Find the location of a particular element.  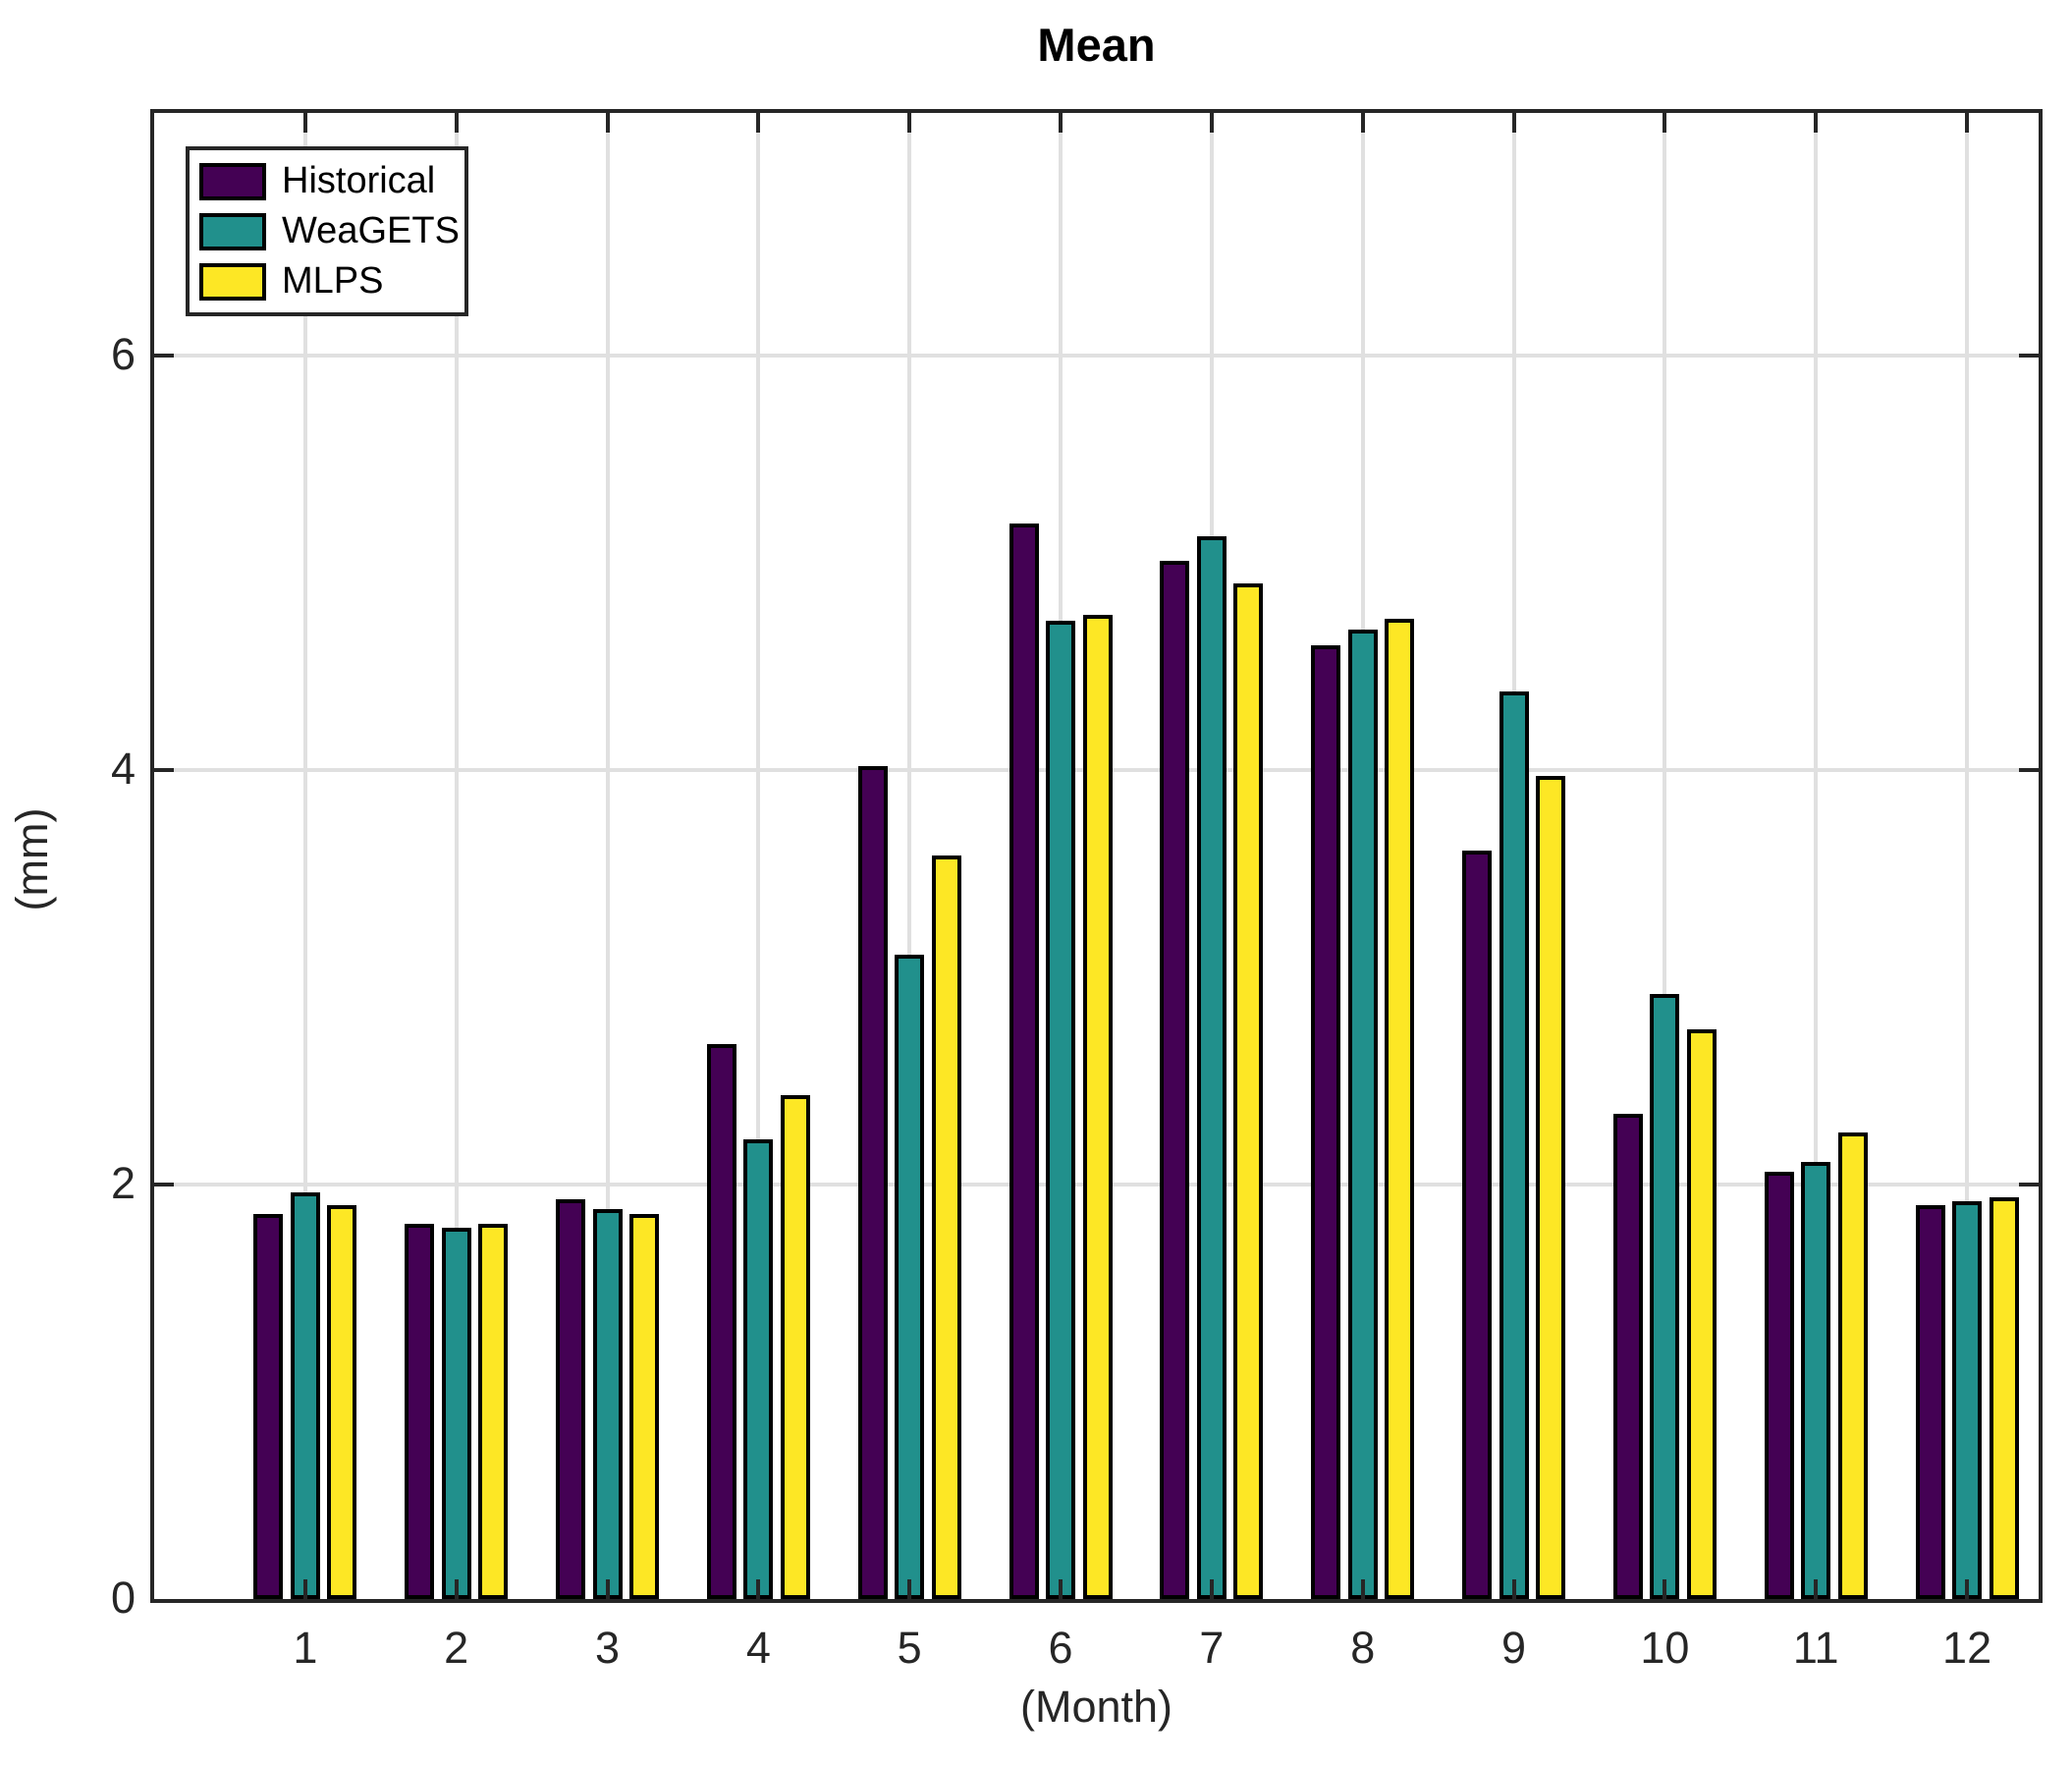

x-tick-label: 1 is located at coordinates (305, 1648).